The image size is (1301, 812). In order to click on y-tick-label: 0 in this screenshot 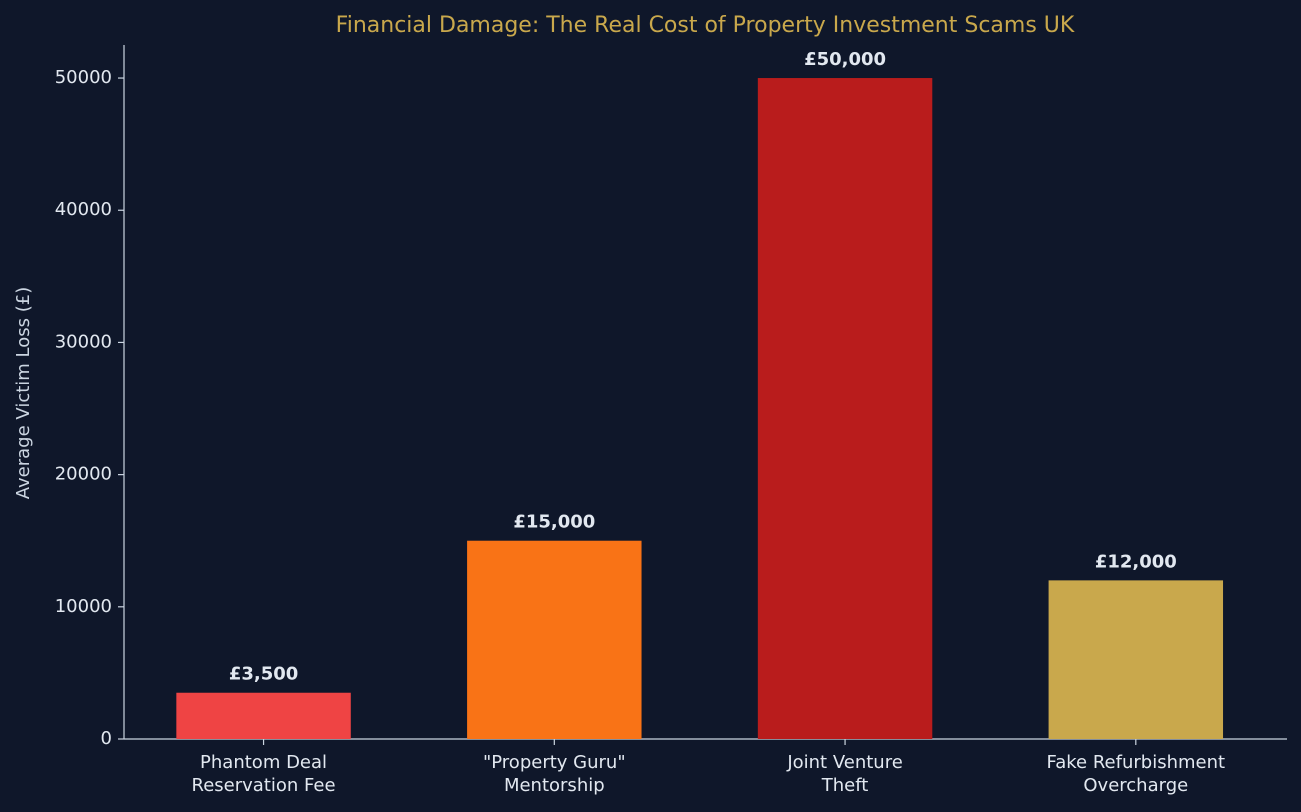, I will do `click(106, 738)`.